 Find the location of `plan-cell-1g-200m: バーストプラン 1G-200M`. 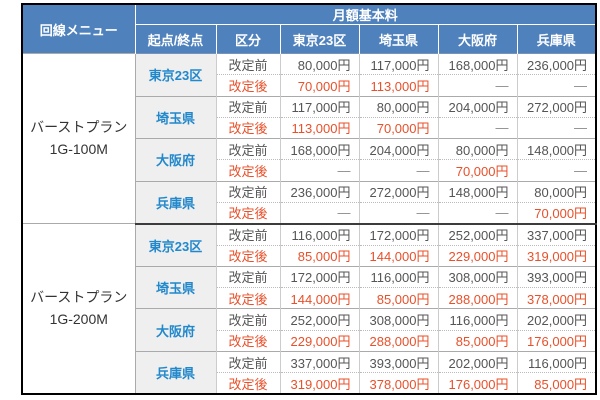

plan-cell-1g-200m: バーストプラン 1G-200M is located at coordinates (78, 308).